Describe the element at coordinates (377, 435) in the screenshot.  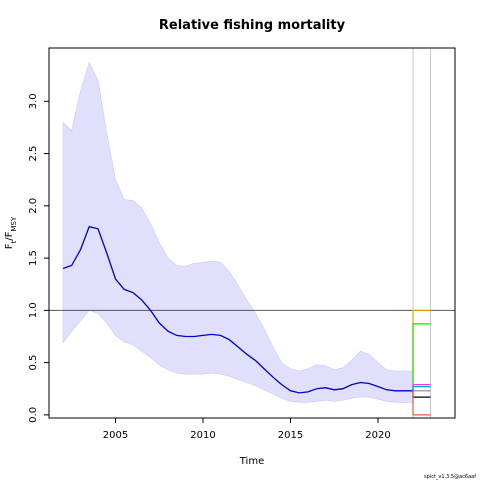
I see `x-tick-label-2020: 2020` at that location.